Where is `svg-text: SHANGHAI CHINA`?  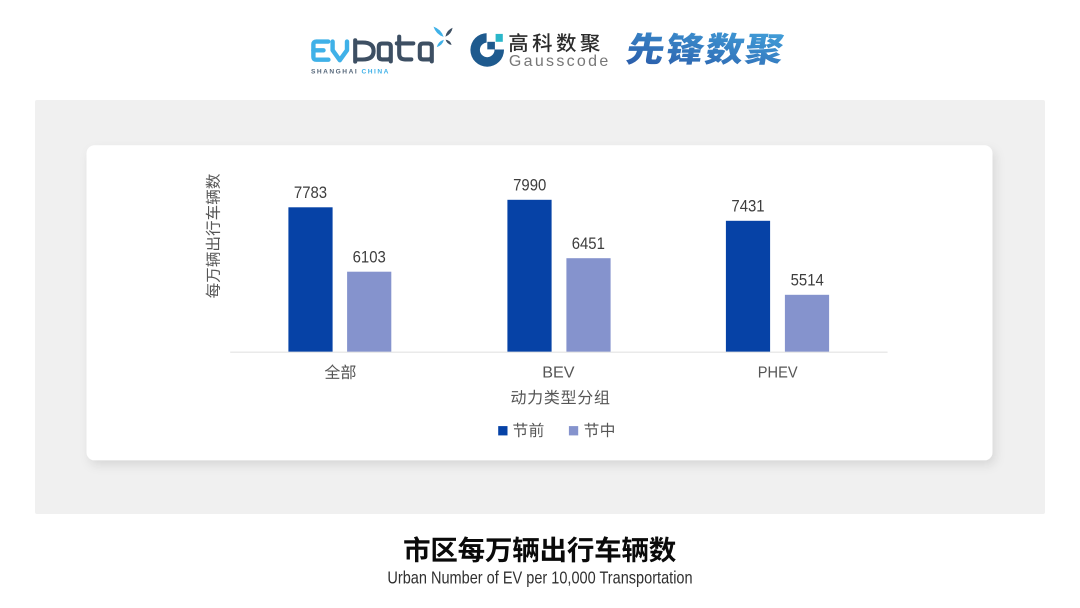
svg-text: SHANGHAI CHINA is located at coordinates (350, 71).